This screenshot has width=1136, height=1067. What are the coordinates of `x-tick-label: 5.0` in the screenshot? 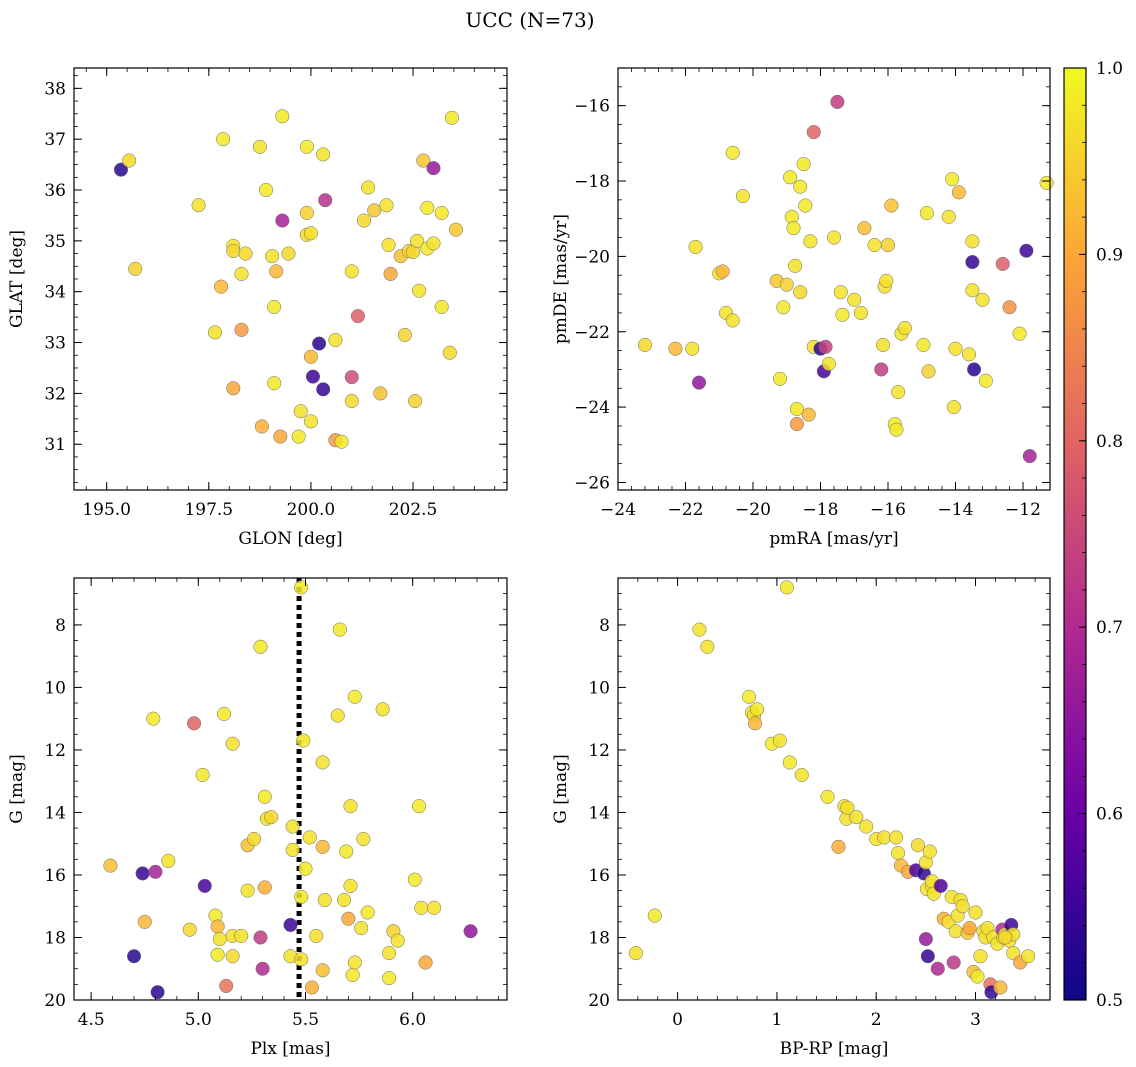 It's located at (198, 1020).